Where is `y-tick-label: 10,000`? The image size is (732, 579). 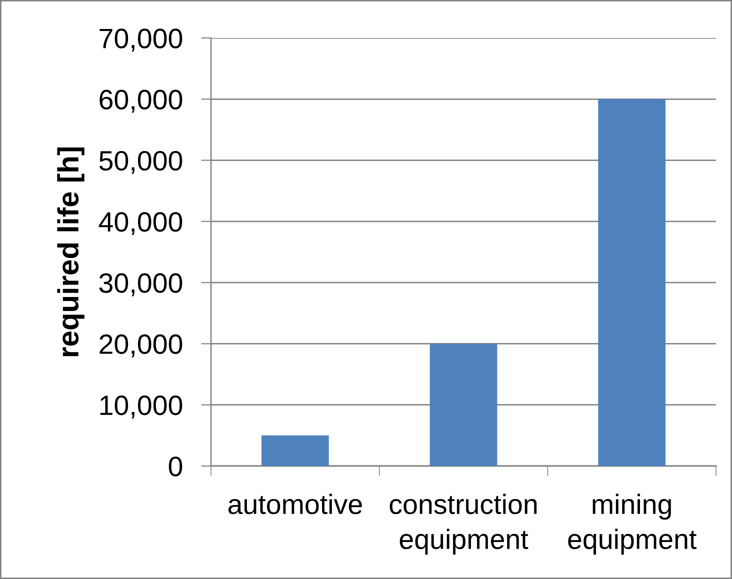
y-tick-label: 10,000 is located at coordinates (141, 407).